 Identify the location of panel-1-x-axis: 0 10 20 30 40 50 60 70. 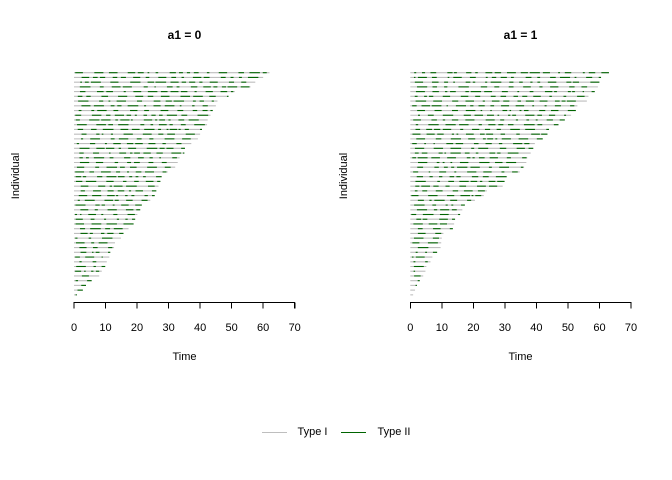
(522, 317).